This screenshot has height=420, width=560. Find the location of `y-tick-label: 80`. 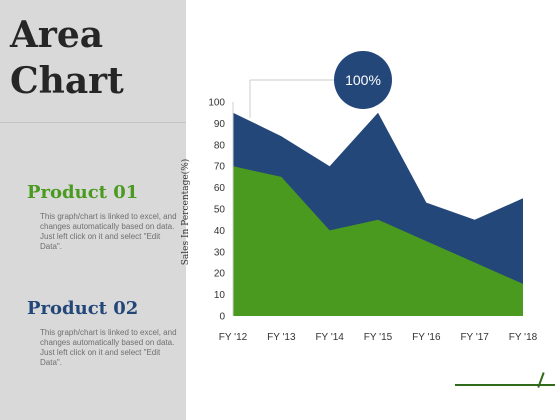

y-tick-label: 80 is located at coordinates (220, 145).